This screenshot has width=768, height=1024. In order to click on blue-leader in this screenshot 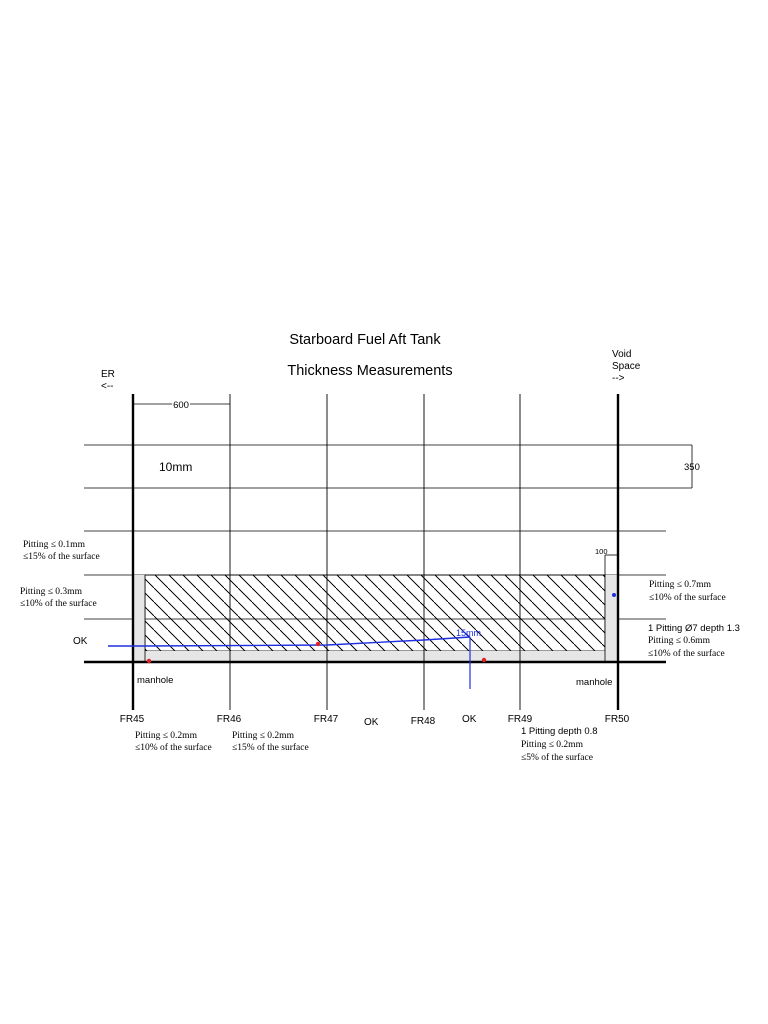, I will do `click(466, 634)`.